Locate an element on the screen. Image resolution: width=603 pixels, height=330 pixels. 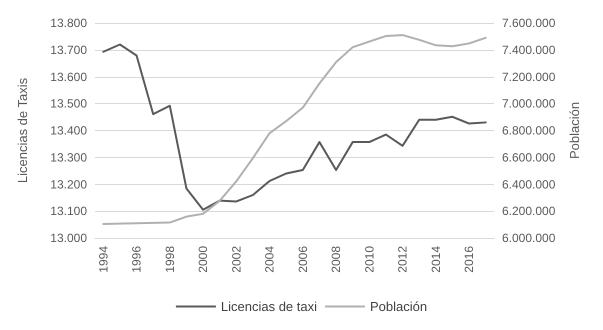
y2-tick-label: 7.400.000 is located at coordinates (529, 49).